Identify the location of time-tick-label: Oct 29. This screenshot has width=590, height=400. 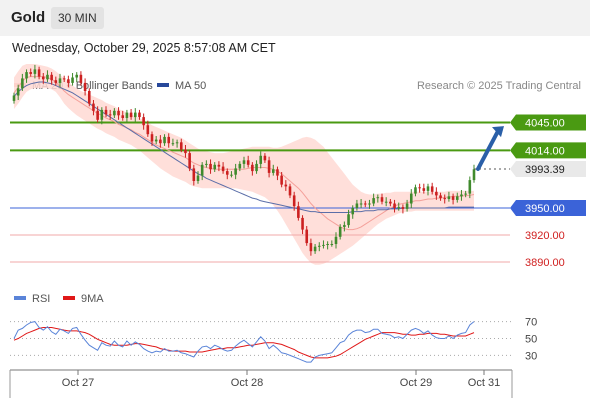
(416, 383).